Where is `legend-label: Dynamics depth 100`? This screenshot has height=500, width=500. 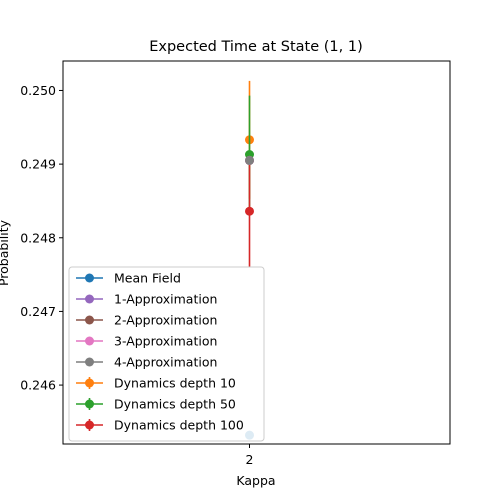 legend-label: Dynamics depth 100 is located at coordinates (179, 425).